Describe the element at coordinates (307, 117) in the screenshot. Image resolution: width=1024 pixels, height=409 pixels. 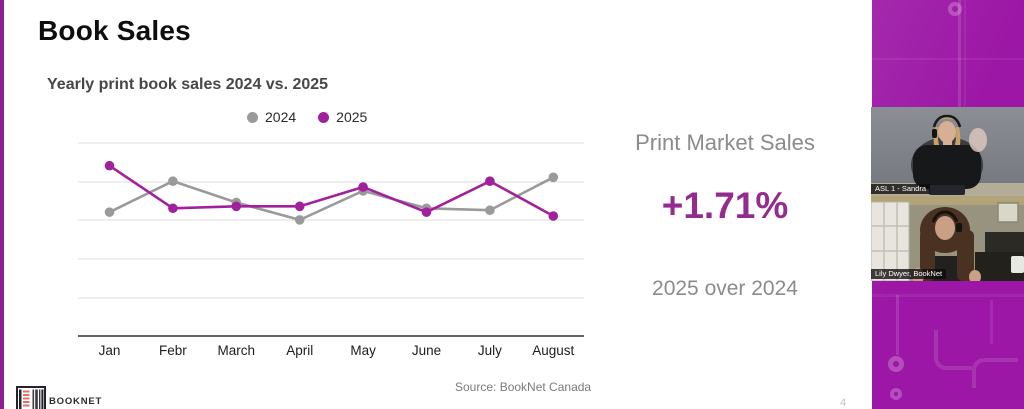
I see `chart-legend: 2024 2025` at that location.